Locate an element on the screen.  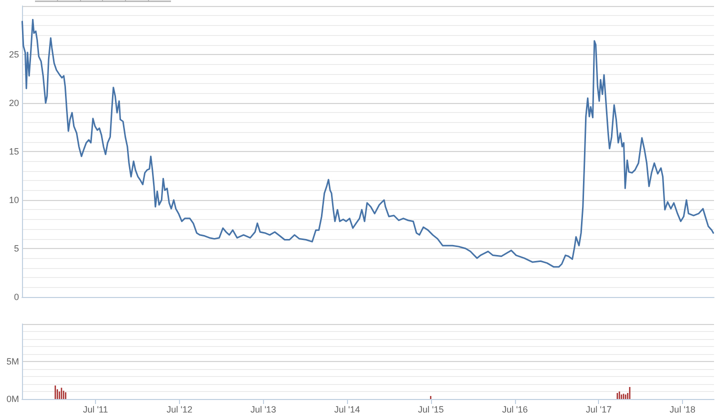
y-tick-label: 25 is located at coordinates (13, 55).